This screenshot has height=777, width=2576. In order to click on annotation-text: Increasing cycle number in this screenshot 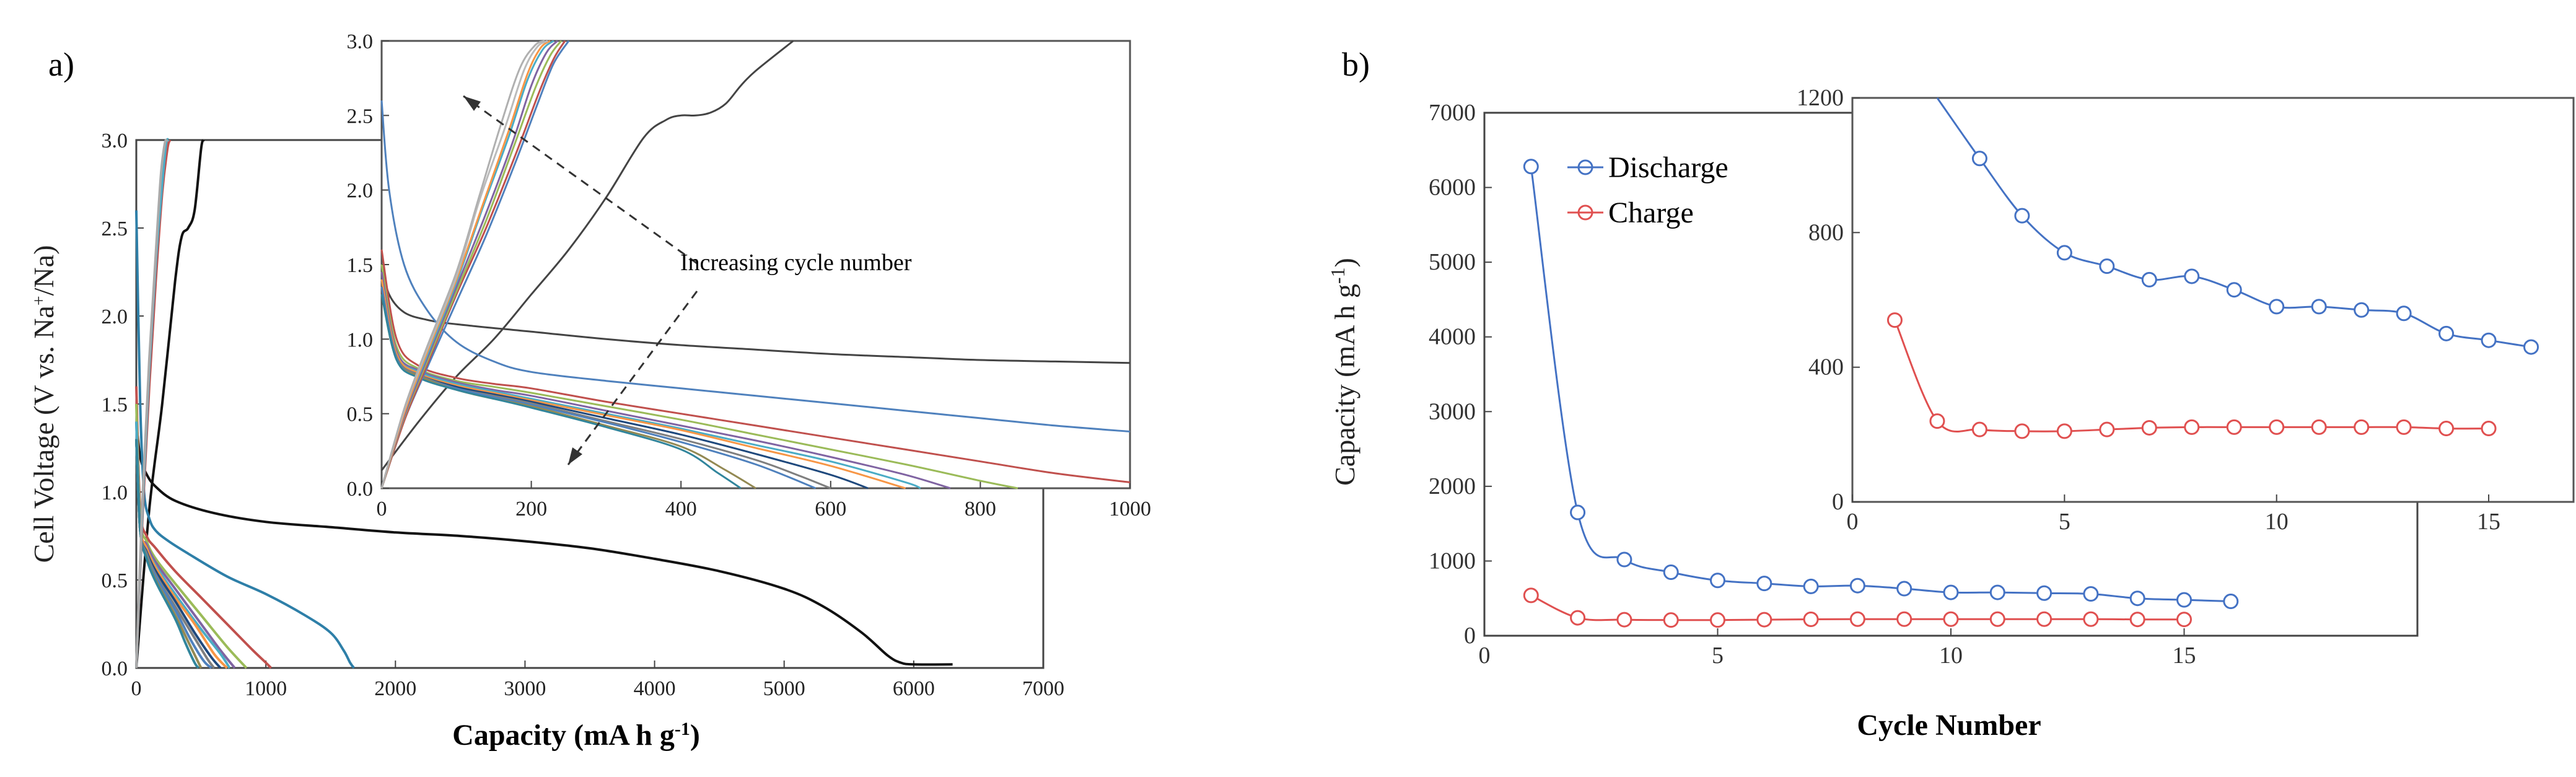, I will do `click(796, 263)`.